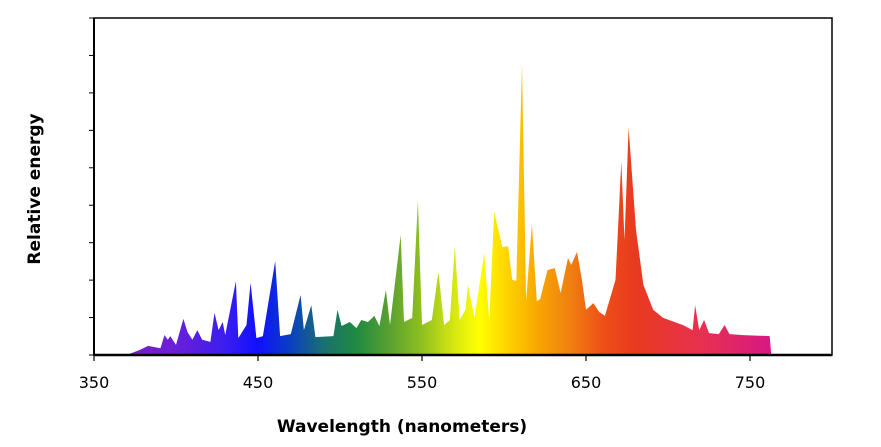 This screenshot has height=447, width=881. I want to click on x-tick-label: 650, so click(586, 382).